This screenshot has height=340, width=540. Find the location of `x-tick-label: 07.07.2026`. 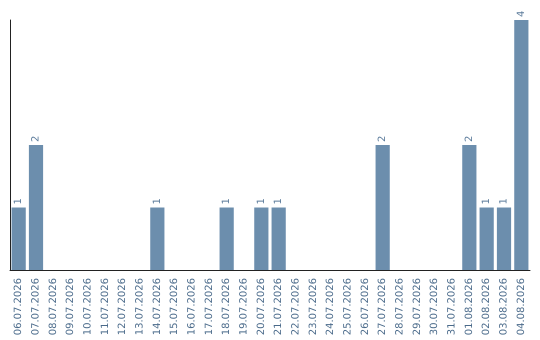

x-tick-label: 07.07.2026 is located at coordinates (36, 307).